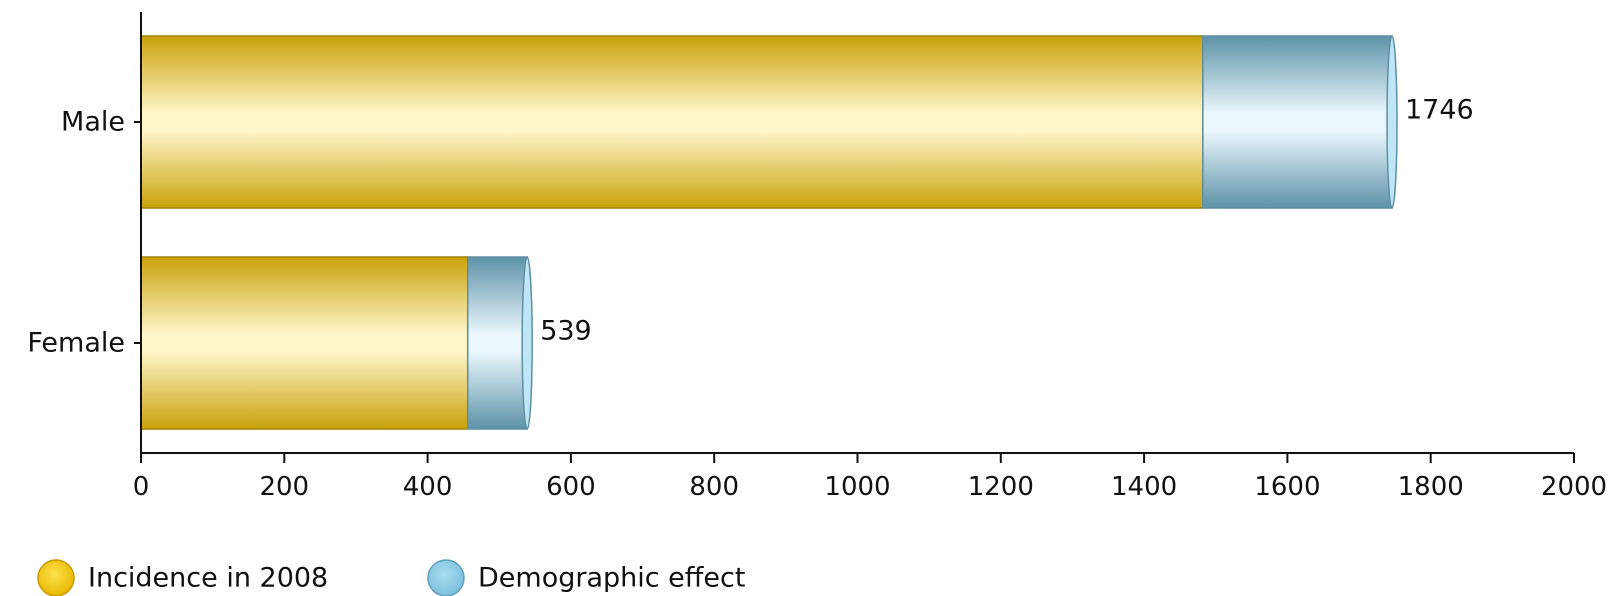 This screenshot has height=596, width=1624. Describe the element at coordinates (1287, 487) in the screenshot. I see `x-tick-label: 1600` at that location.